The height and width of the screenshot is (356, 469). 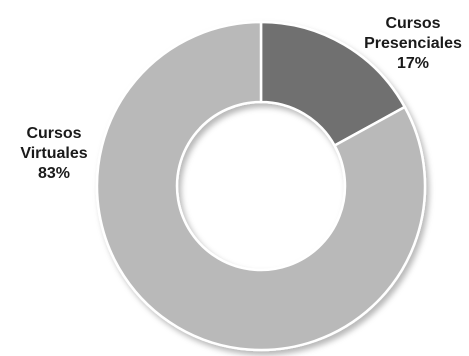 I want to click on label-presenciales-percent: 17%, so click(x=413, y=63).